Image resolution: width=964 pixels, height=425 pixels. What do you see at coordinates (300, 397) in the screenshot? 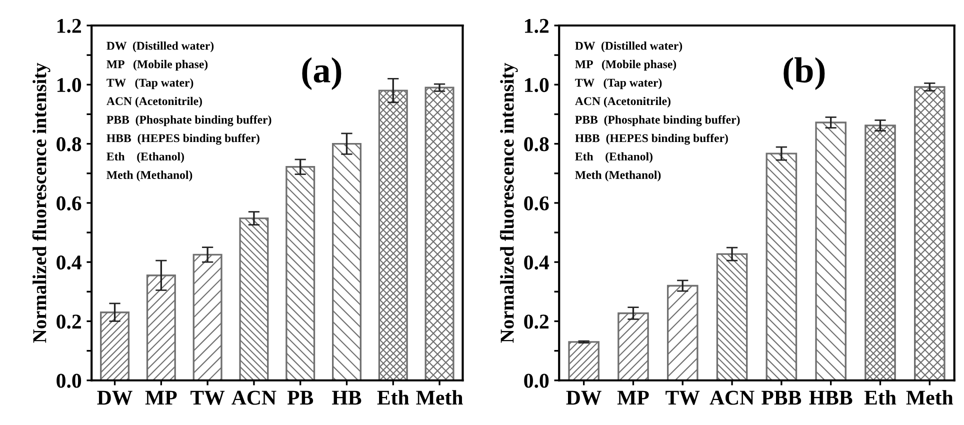
I see `x-tick-label: PB` at bounding box center [300, 397].